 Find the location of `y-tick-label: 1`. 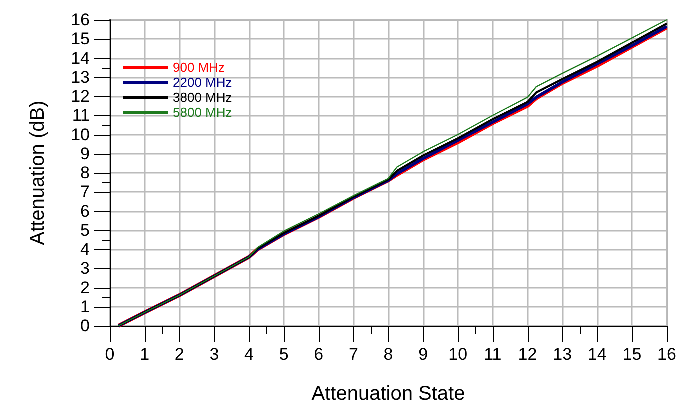

y-tick-label: 1 is located at coordinates (85, 306).